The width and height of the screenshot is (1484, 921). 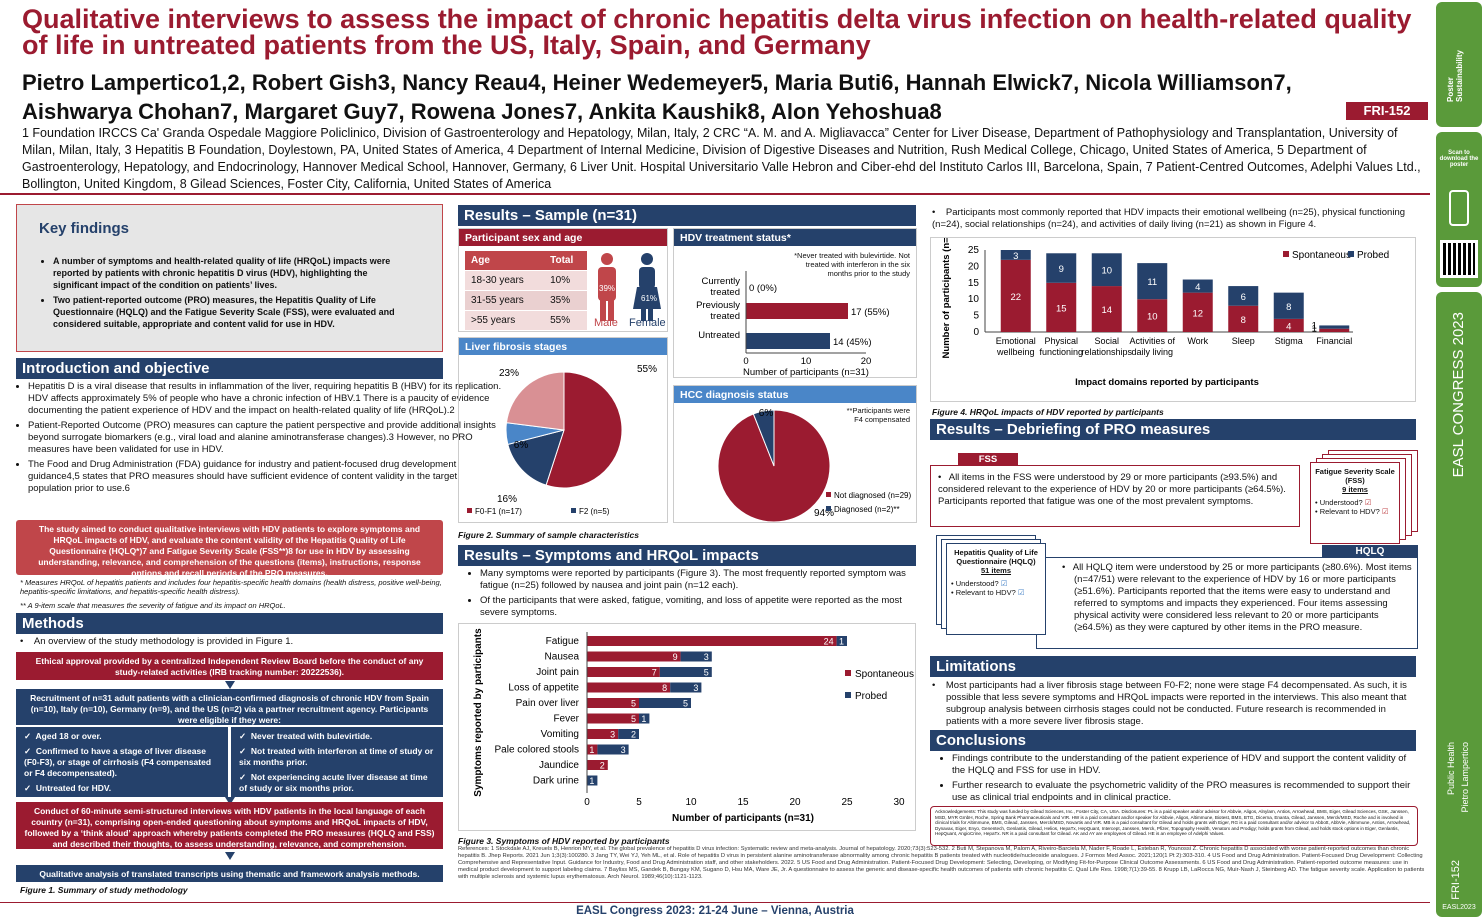 What do you see at coordinates (867, 509) in the screenshot?
I see `legend-label: Diagnosed (n=2)**` at bounding box center [867, 509].